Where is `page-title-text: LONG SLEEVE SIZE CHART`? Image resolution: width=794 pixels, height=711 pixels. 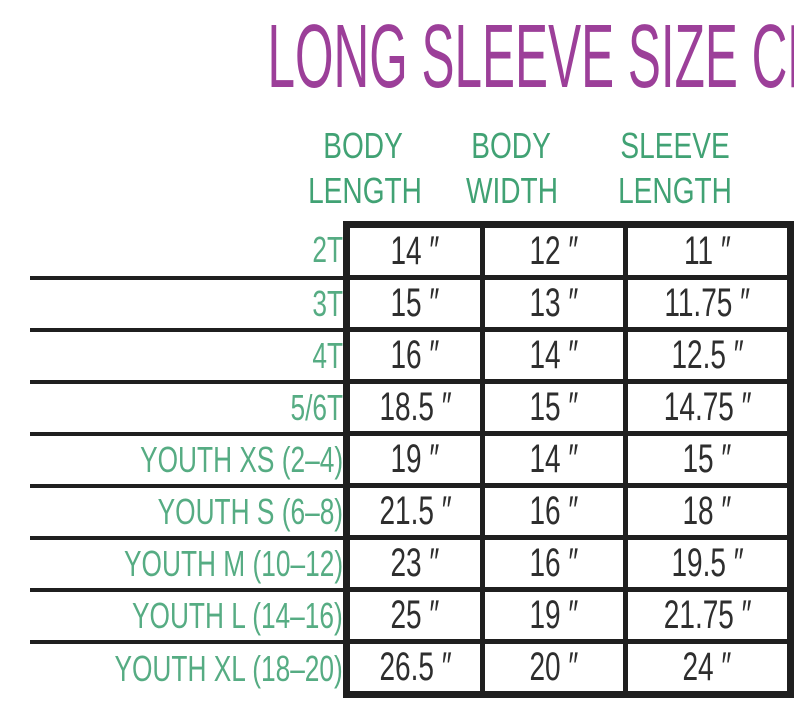 page-title-text: LONG SLEEVE SIZE CHART is located at coordinates (530, 57).